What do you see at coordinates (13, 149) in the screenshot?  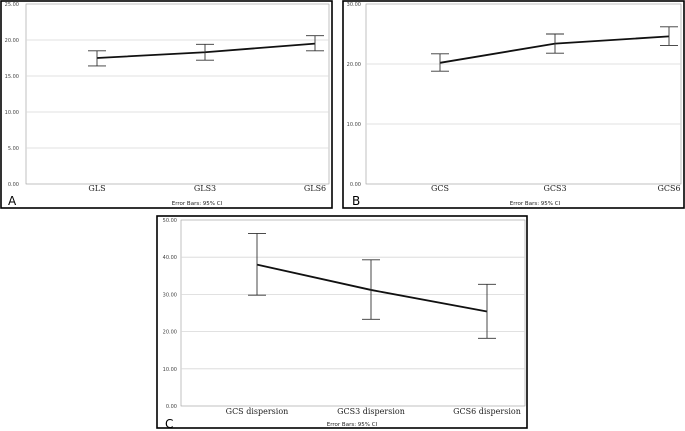 I see `y-tick-label: 5.00` at bounding box center [13, 149].